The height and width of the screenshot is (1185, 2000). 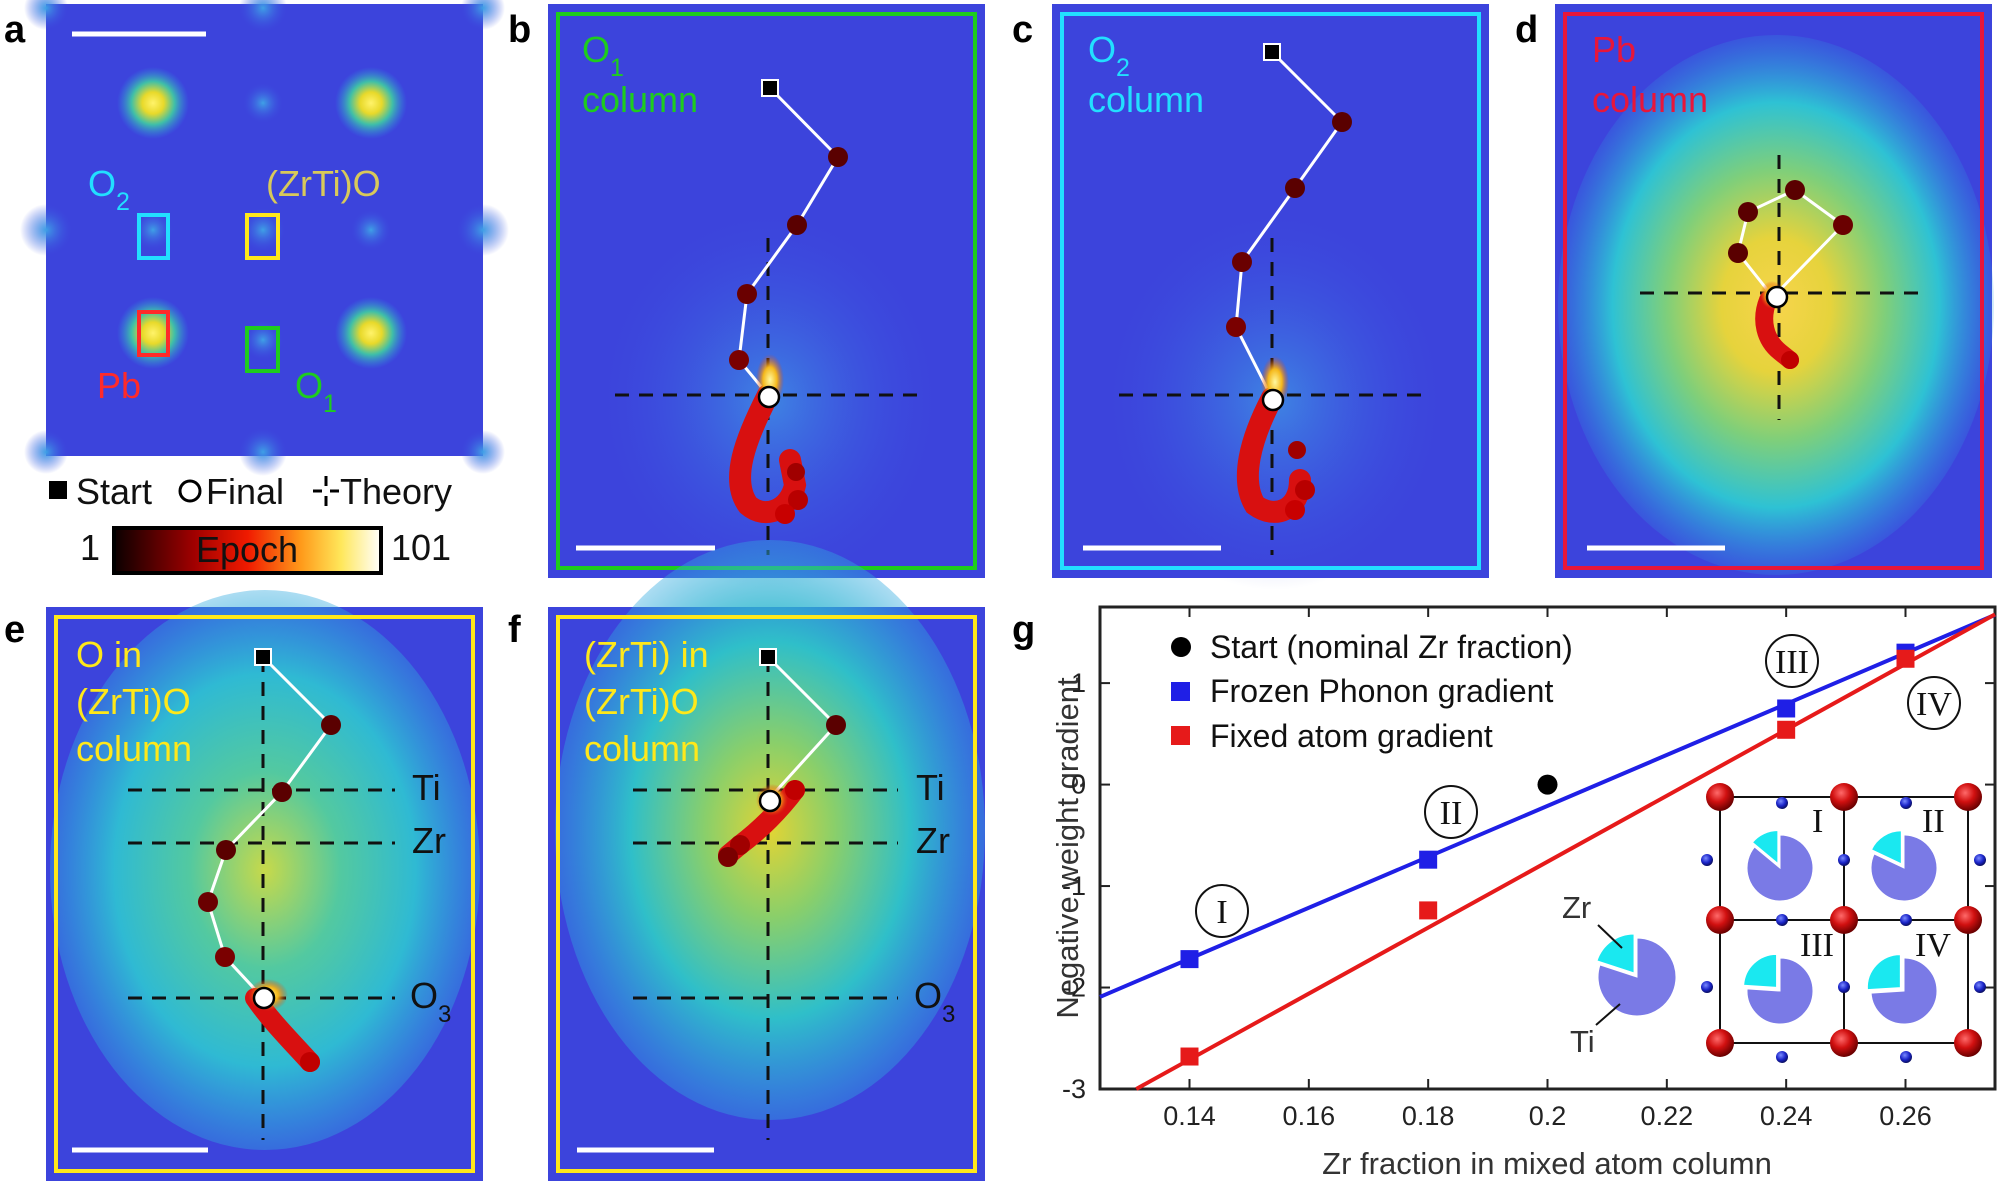 What do you see at coordinates (1934, 704) in the screenshot?
I see `annotation-iv: IV` at bounding box center [1934, 704].